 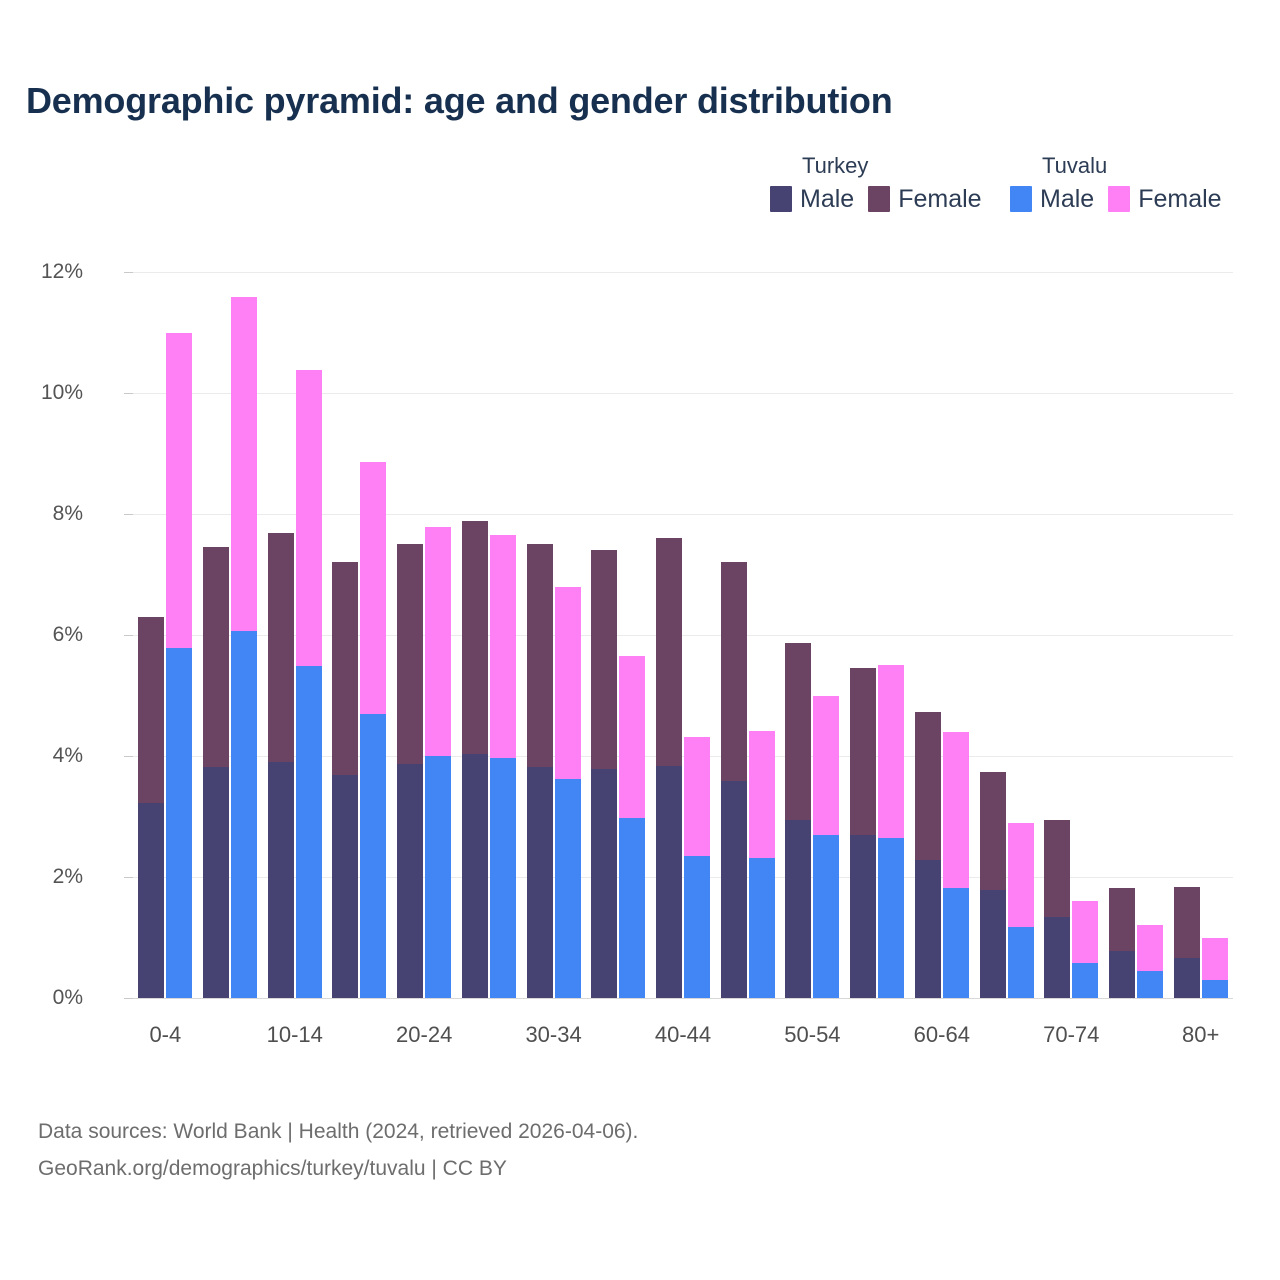 I want to click on bar-tuvalu-80+, so click(x=1214, y=967).